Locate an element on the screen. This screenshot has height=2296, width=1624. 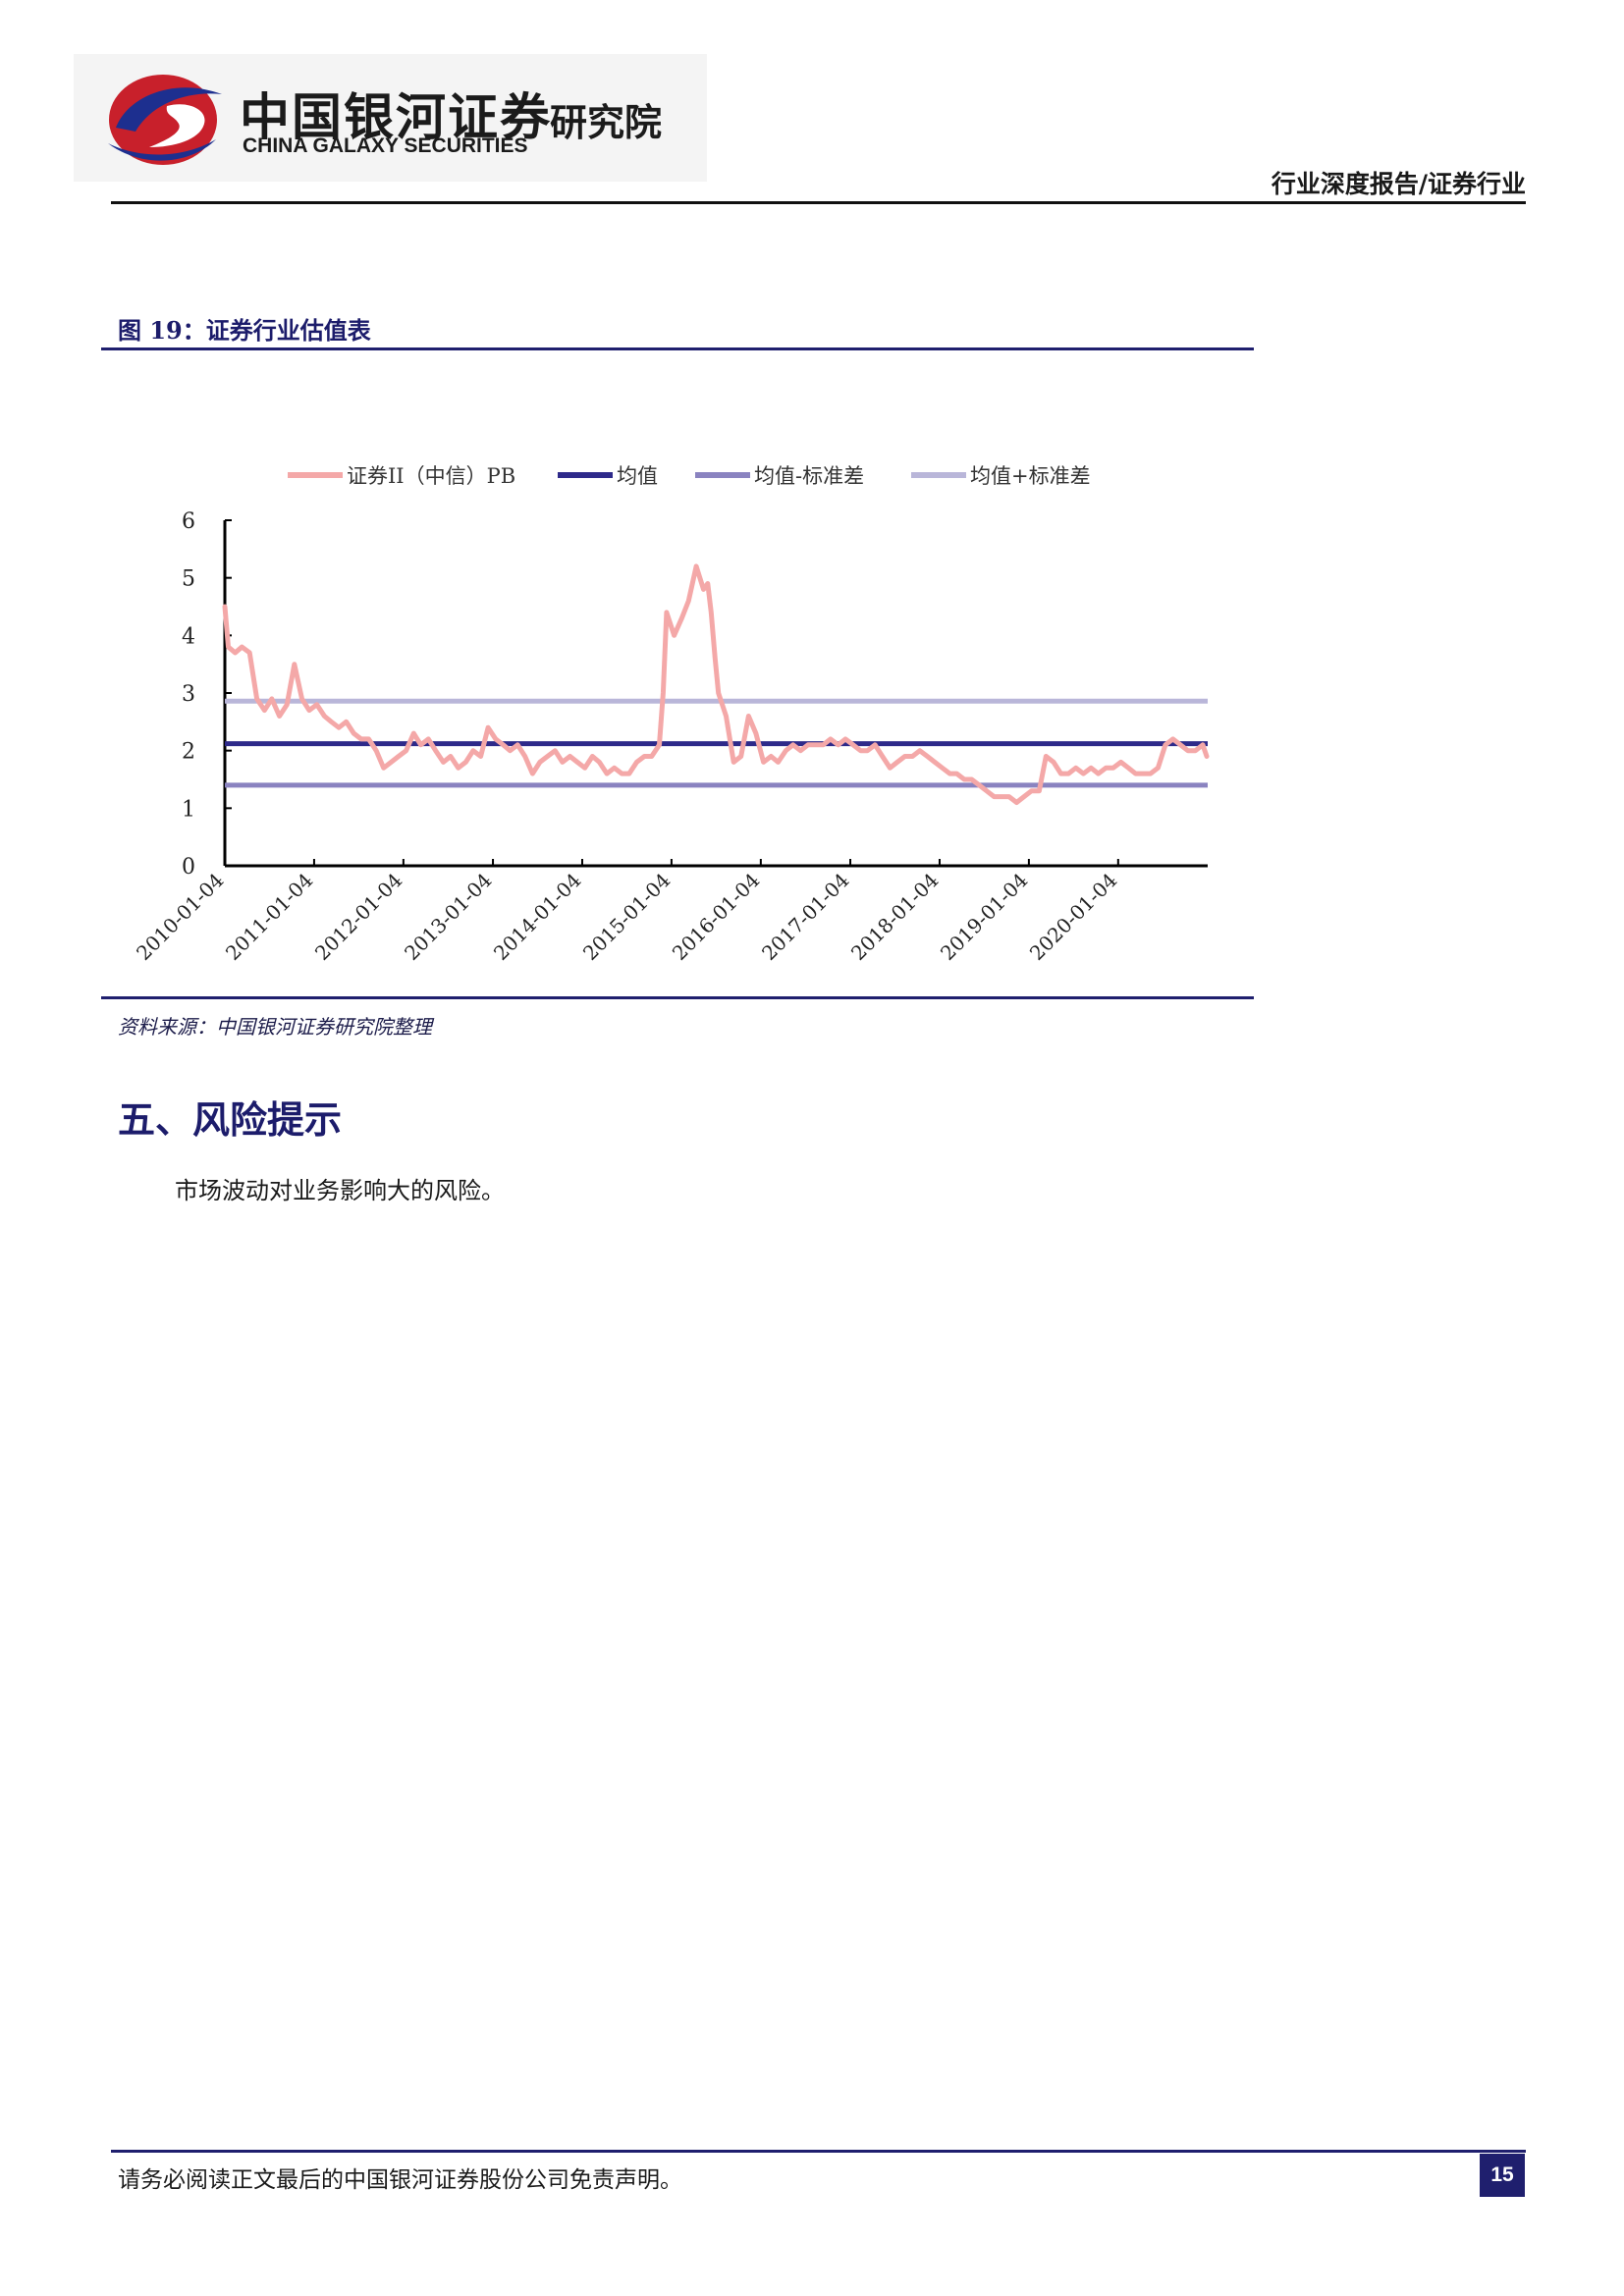
x-tick-label: 2010-01-04 is located at coordinates (180, 917).